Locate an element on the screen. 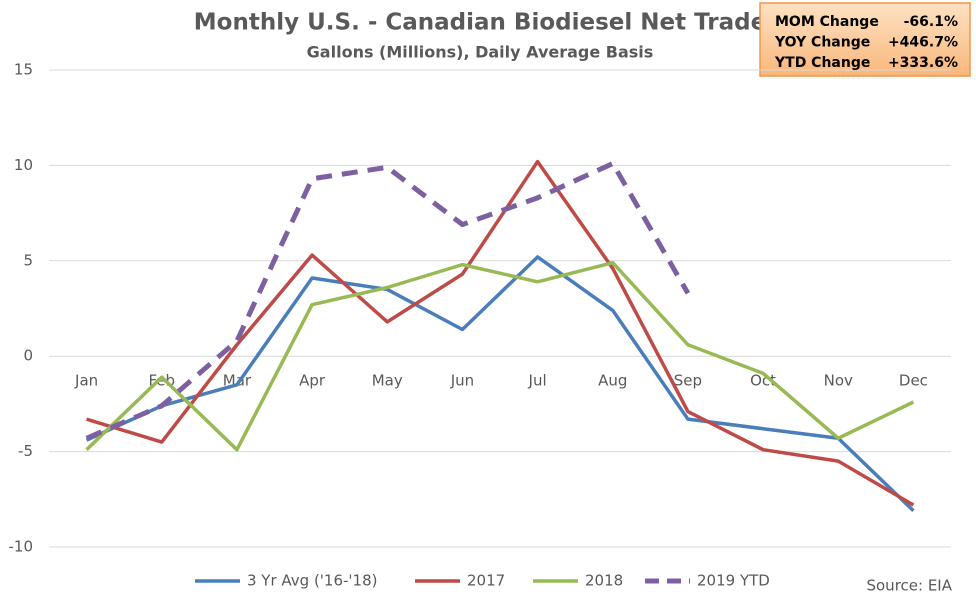  summary-label: MOM Change is located at coordinates (827, 22).